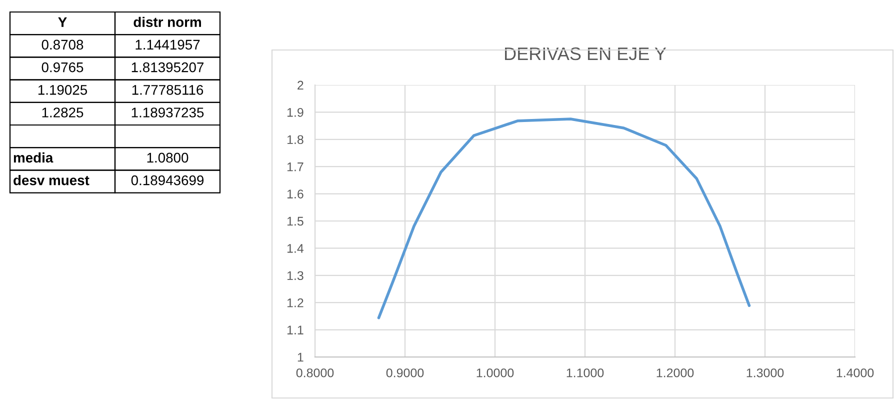 The image size is (896, 401). Describe the element at coordinates (405, 373) in the screenshot. I see `x-tick-label: 0.9000` at that location.